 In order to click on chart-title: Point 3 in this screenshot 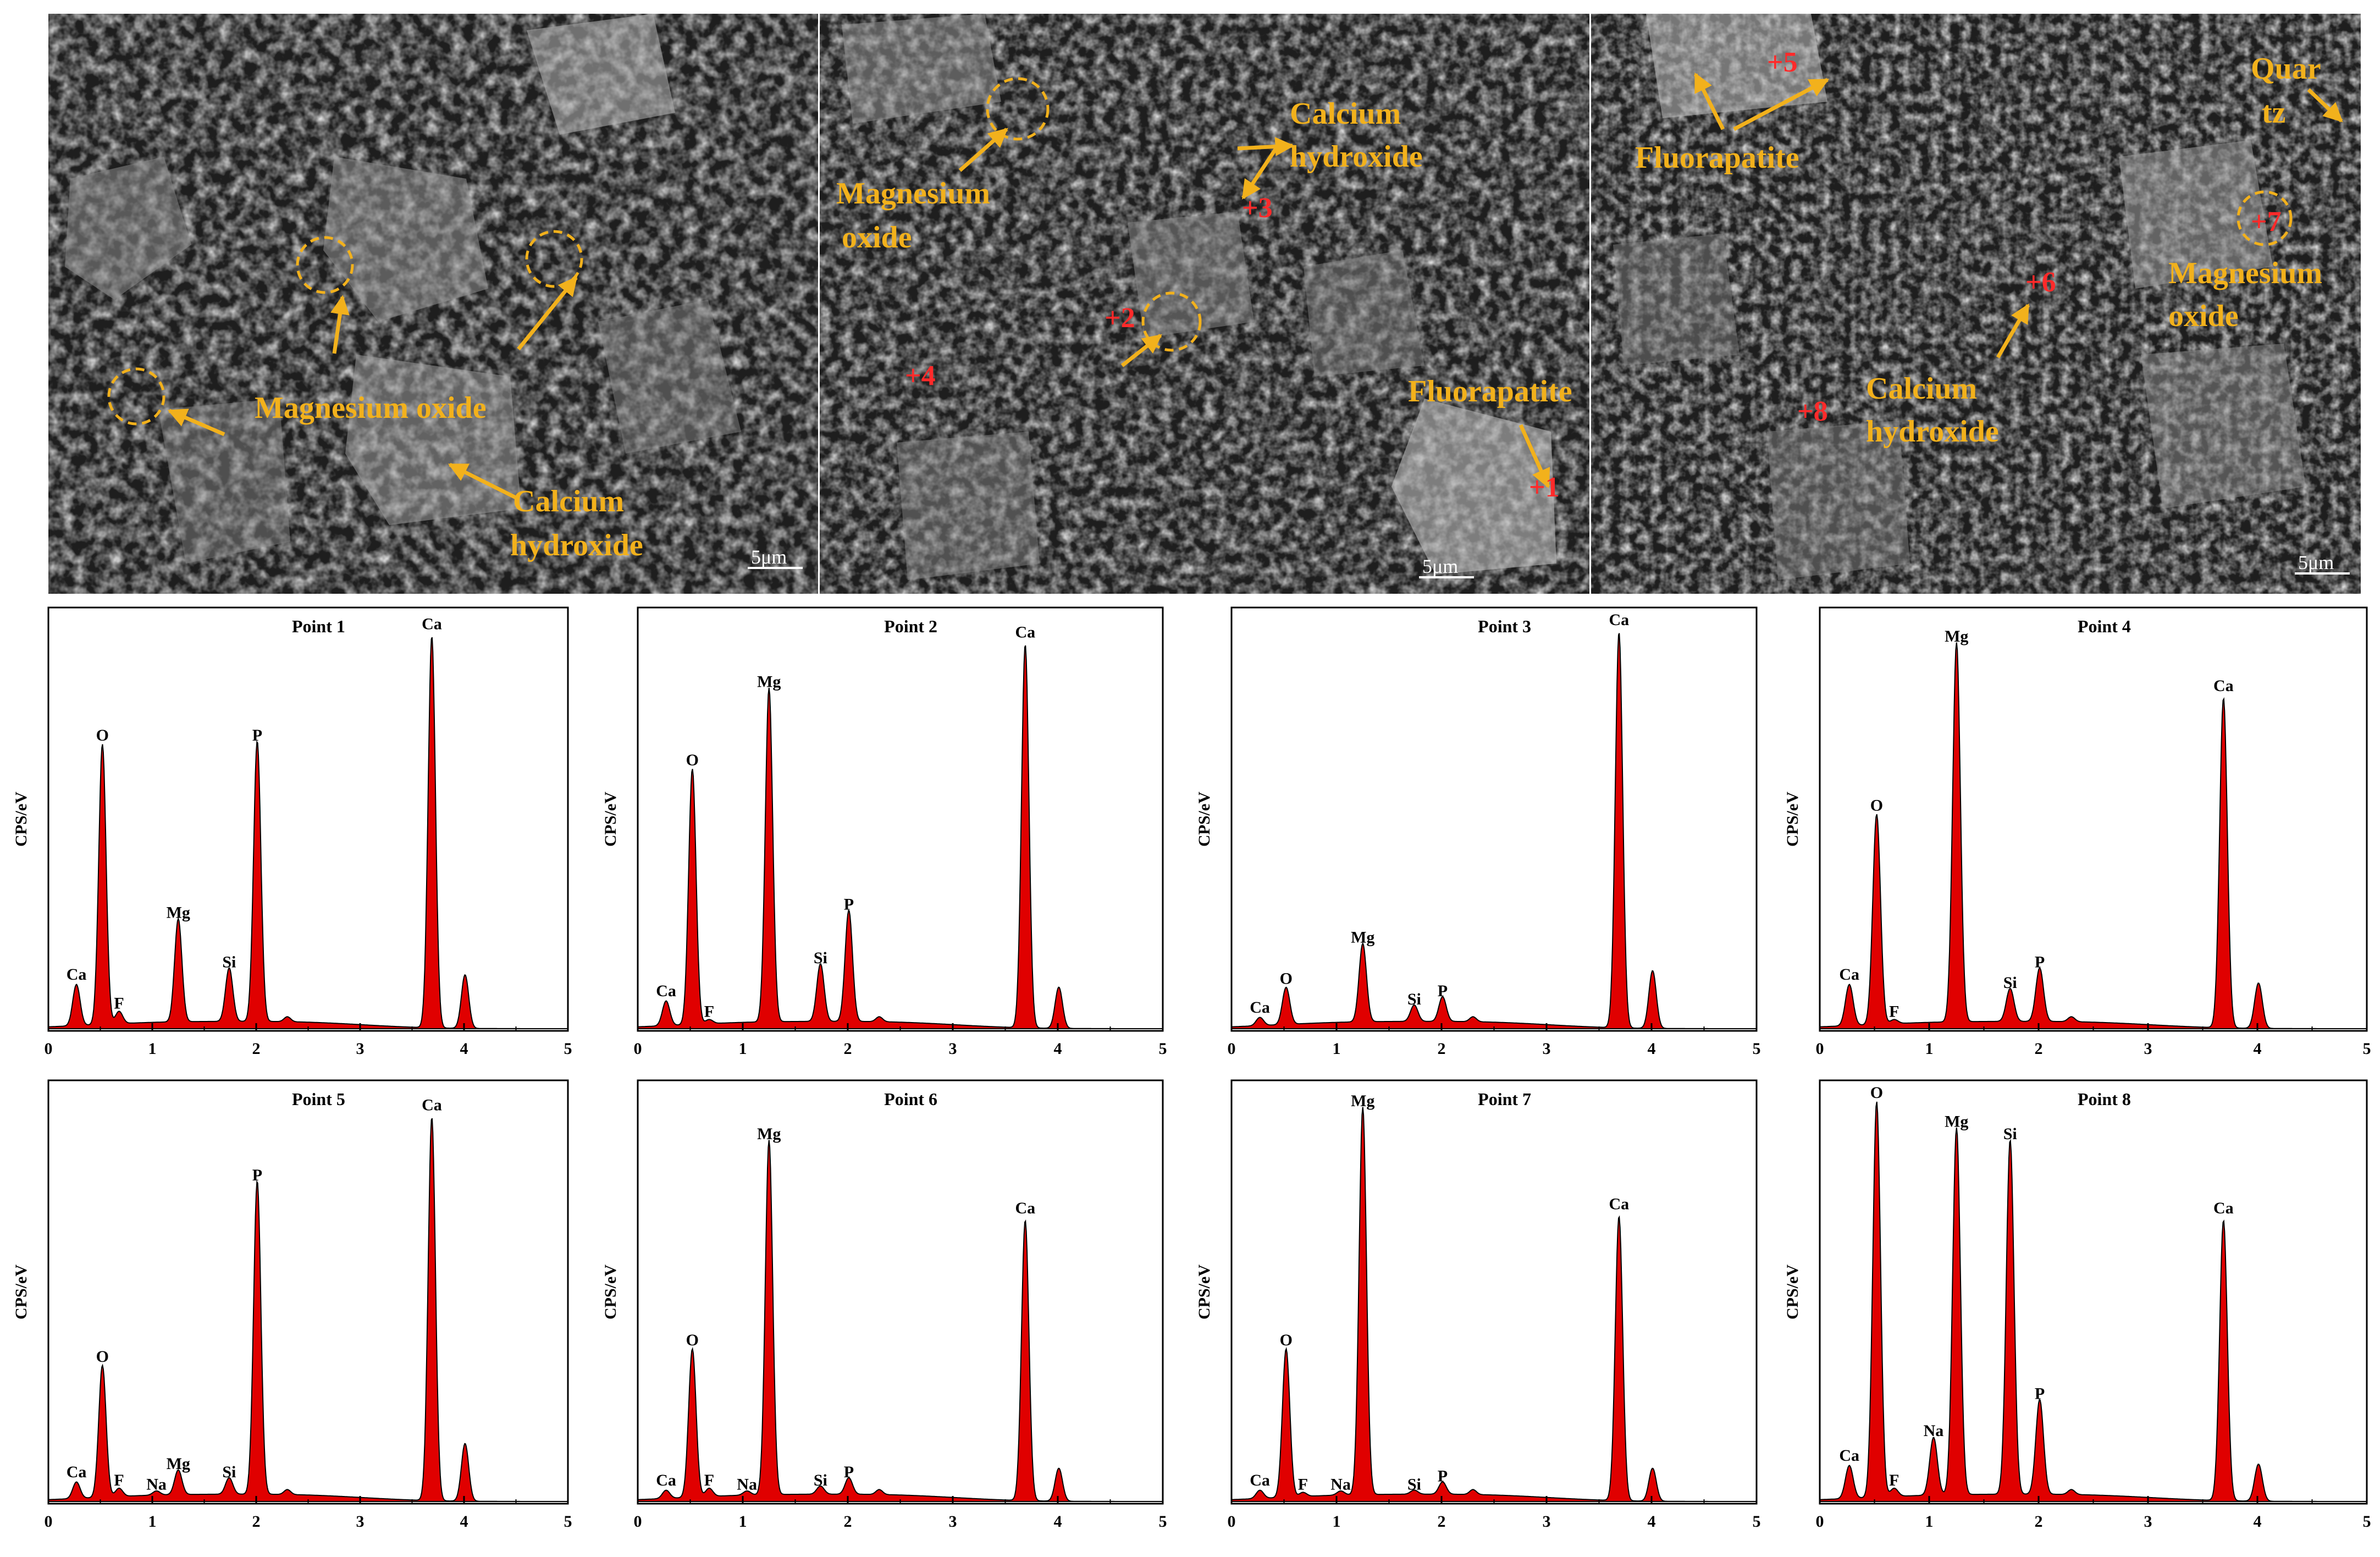, I will do `click(1504, 626)`.